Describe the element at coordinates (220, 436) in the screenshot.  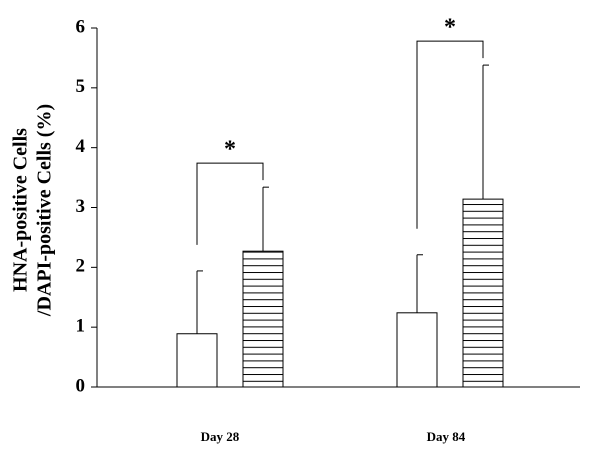
I see `x-tick-label: Day 28` at that location.